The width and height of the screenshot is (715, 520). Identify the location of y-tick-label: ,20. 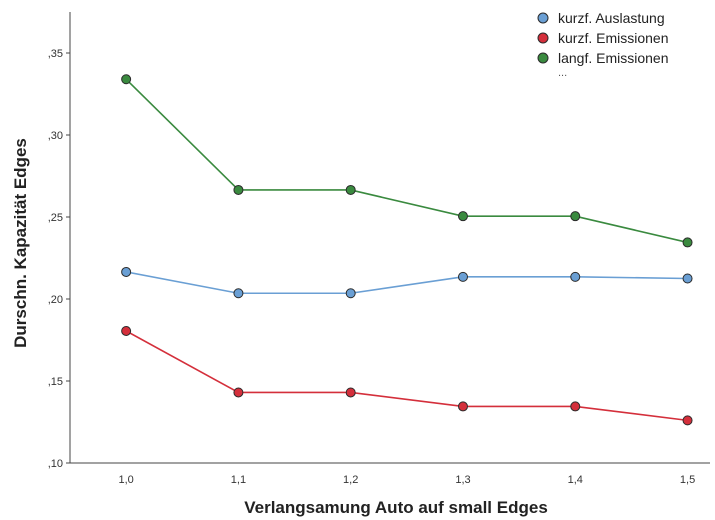
(55, 300).